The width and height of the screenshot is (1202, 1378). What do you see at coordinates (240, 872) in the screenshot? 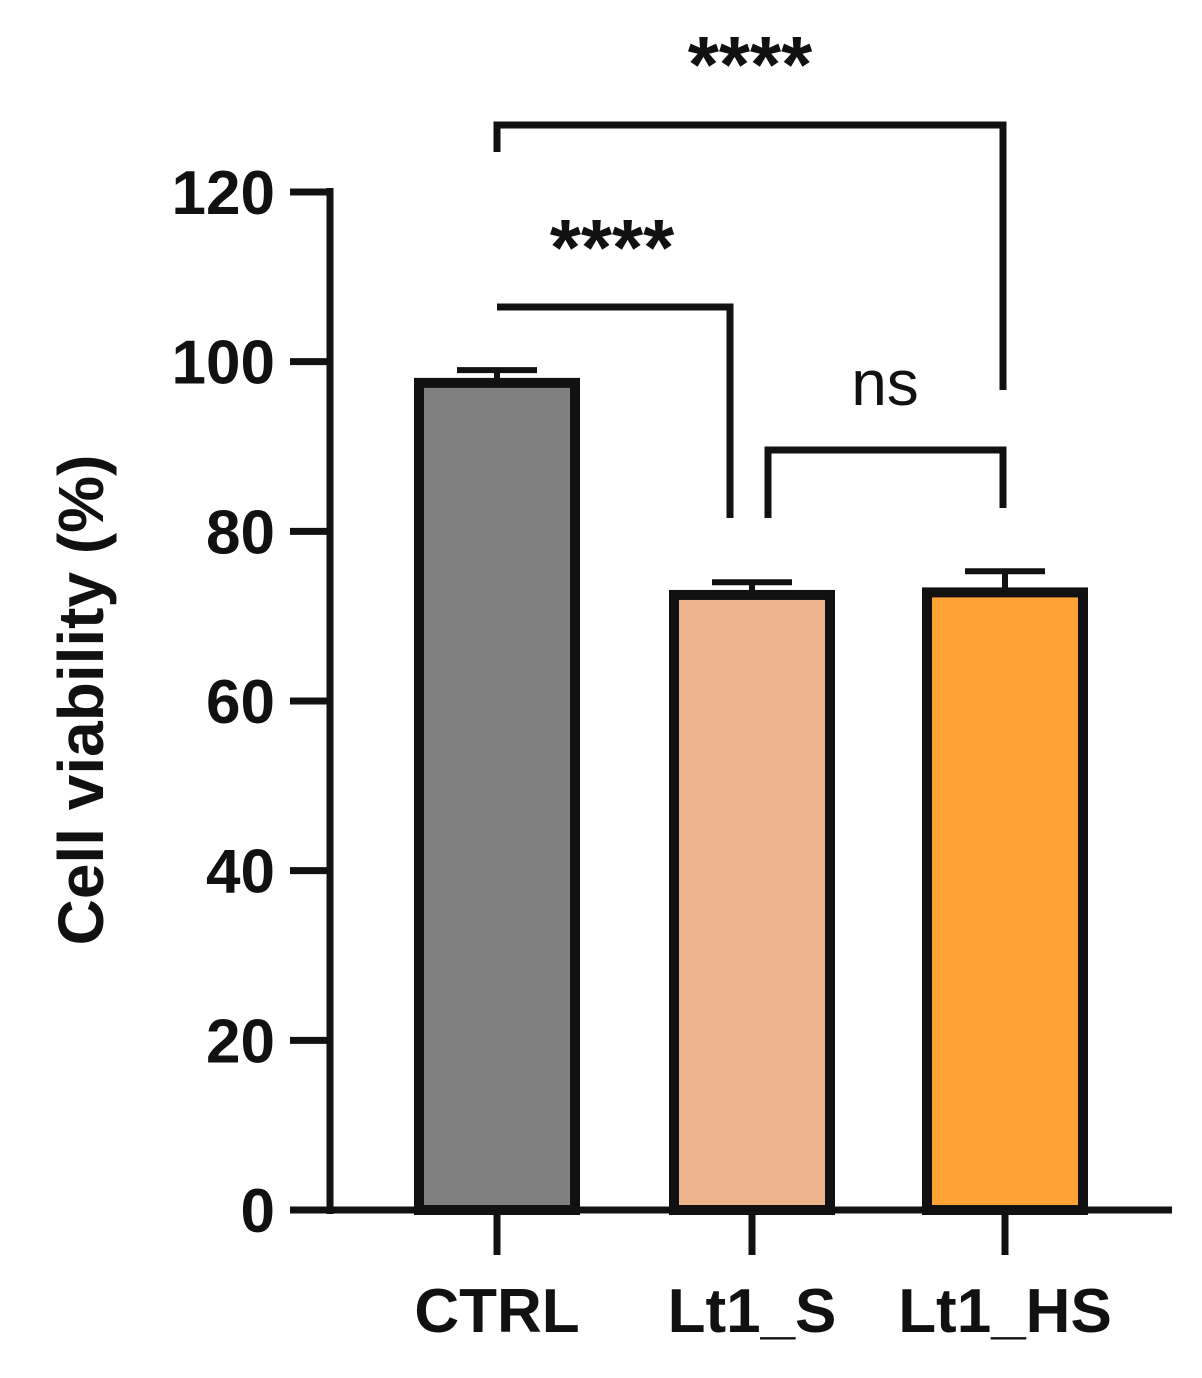
I see `y-tick-label: 40` at bounding box center [240, 872].